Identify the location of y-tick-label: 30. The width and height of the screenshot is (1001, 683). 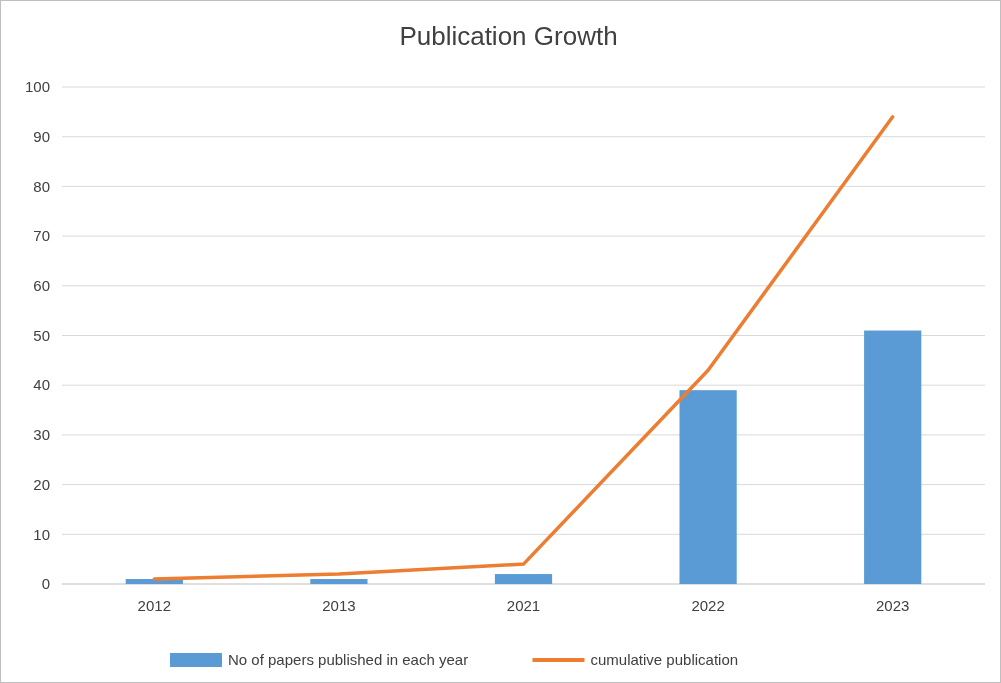
(41, 435).